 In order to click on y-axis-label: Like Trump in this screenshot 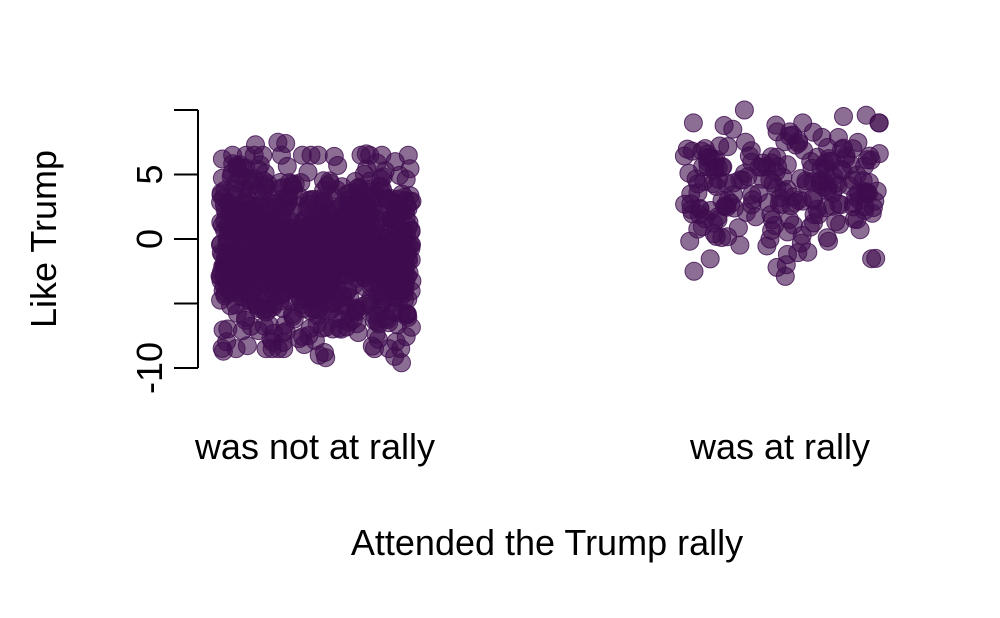, I will do `click(43, 239)`.